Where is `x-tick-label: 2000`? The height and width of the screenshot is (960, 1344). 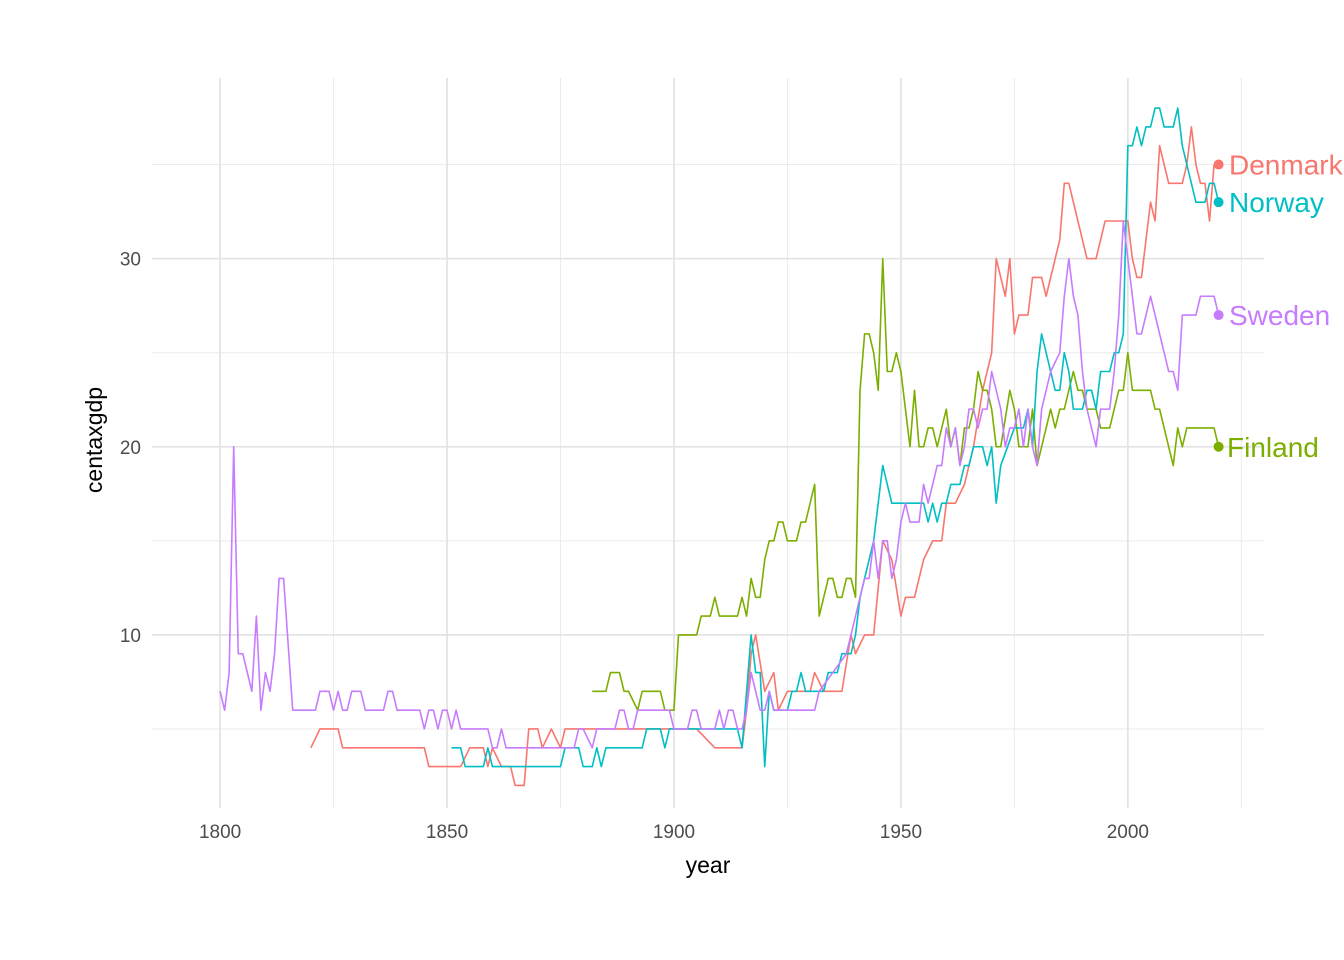
x-tick-label: 2000 is located at coordinates (1128, 832).